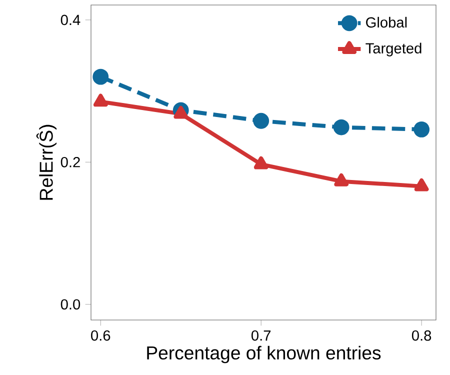  What do you see at coordinates (70, 304) in the screenshot?
I see `y-tick-label: 0.0` at bounding box center [70, 304].